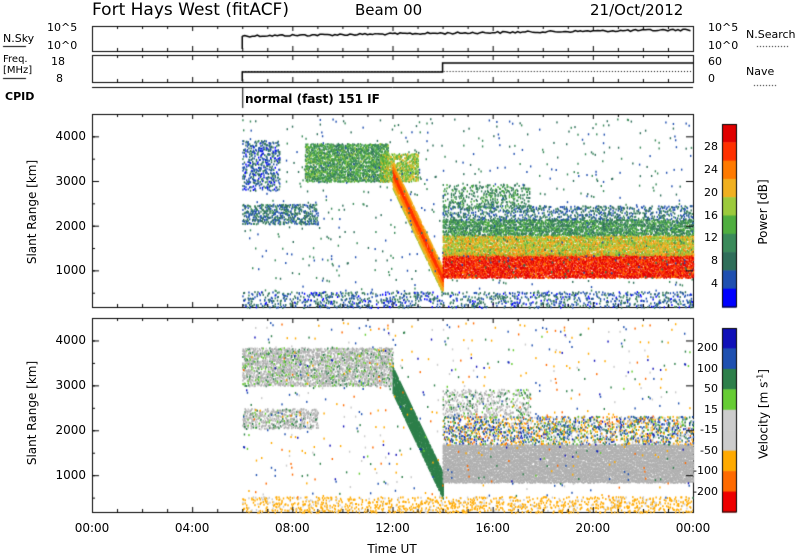 This screenshot has width=800, height=556. I want to click on velocity-ytick-1000: 1000, so click(70, 475).